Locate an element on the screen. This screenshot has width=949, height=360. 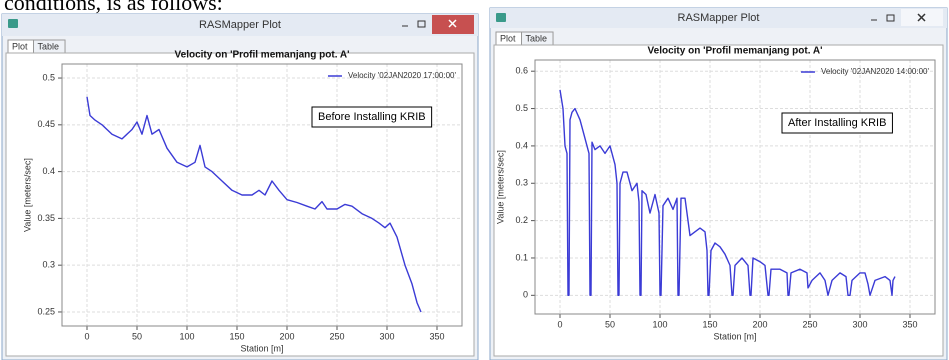
document-text: conditions, is as follows: is located at coordinates (113, 7).